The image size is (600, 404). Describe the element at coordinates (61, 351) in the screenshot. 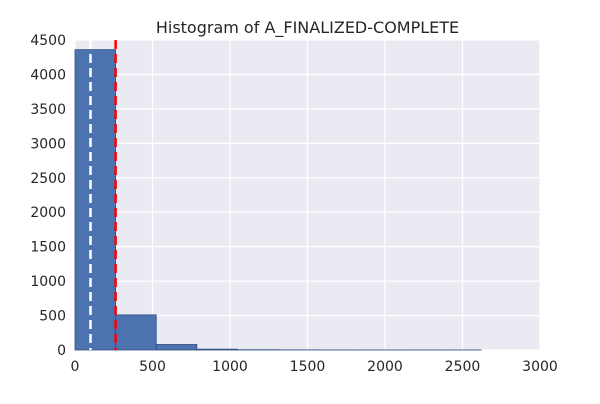

I see `y-tick-label: 0` at that location.